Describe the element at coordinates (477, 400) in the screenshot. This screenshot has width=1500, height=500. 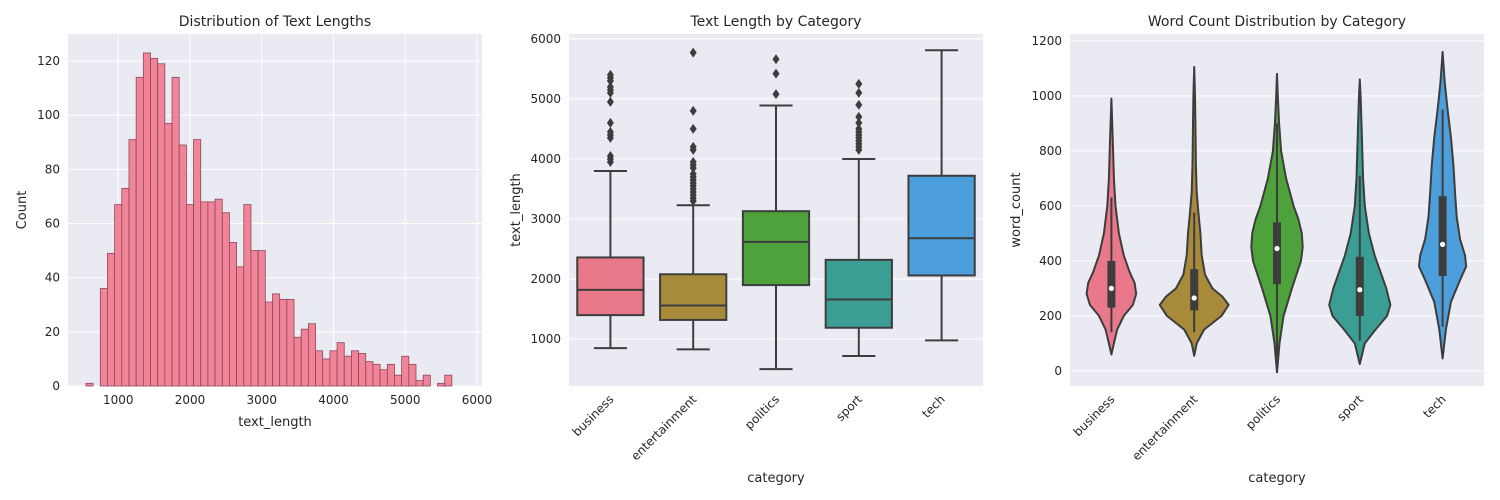
I see `x-tick-label: 6000` at that location.